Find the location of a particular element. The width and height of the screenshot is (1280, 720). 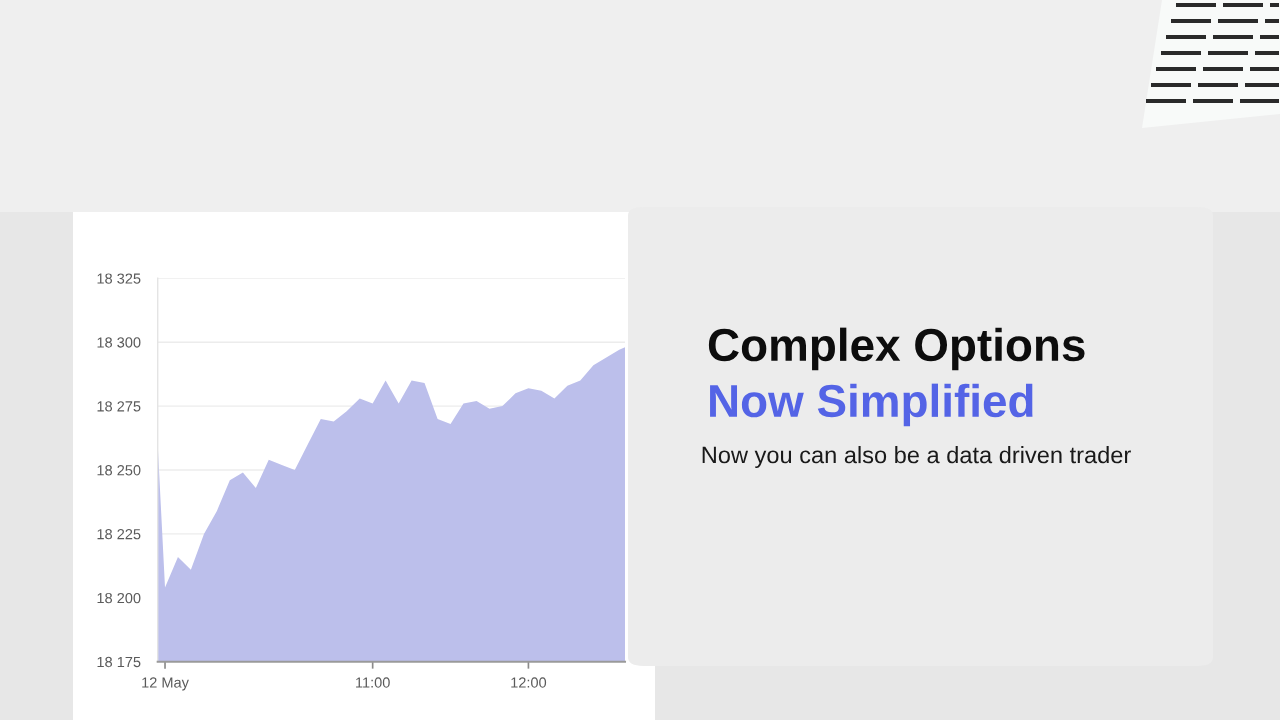

text: Now you can also be a data driven trader is located at coordinates (916, 456).